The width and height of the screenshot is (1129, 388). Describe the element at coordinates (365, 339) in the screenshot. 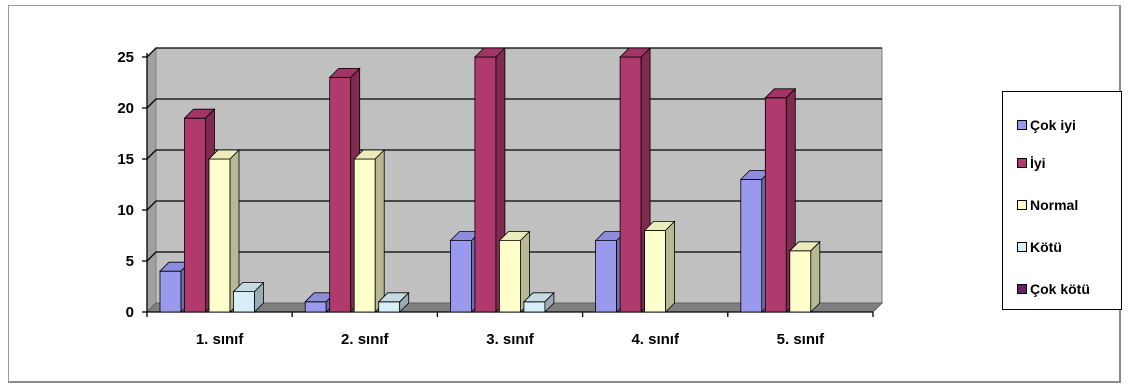

I see `x-tick-label: 2. sınıf` at that location.